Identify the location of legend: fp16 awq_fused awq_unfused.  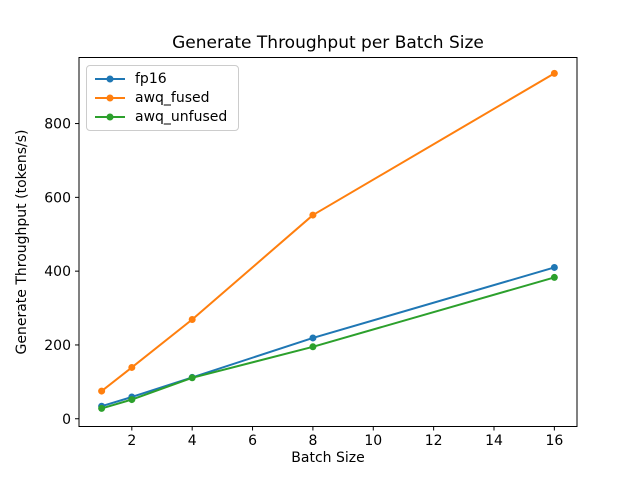
(163, 98).